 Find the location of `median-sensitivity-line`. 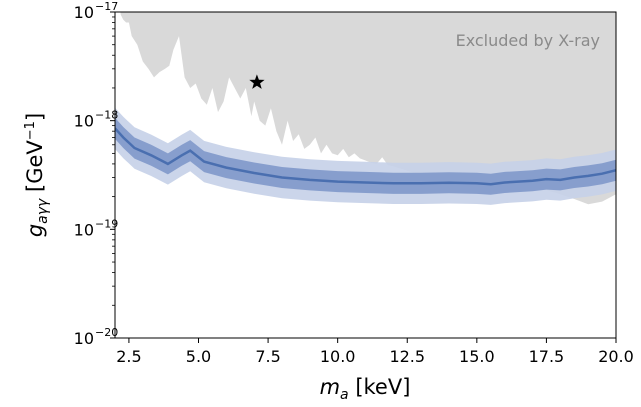

median-sensitivity-line is located at coordinates (365, 156).